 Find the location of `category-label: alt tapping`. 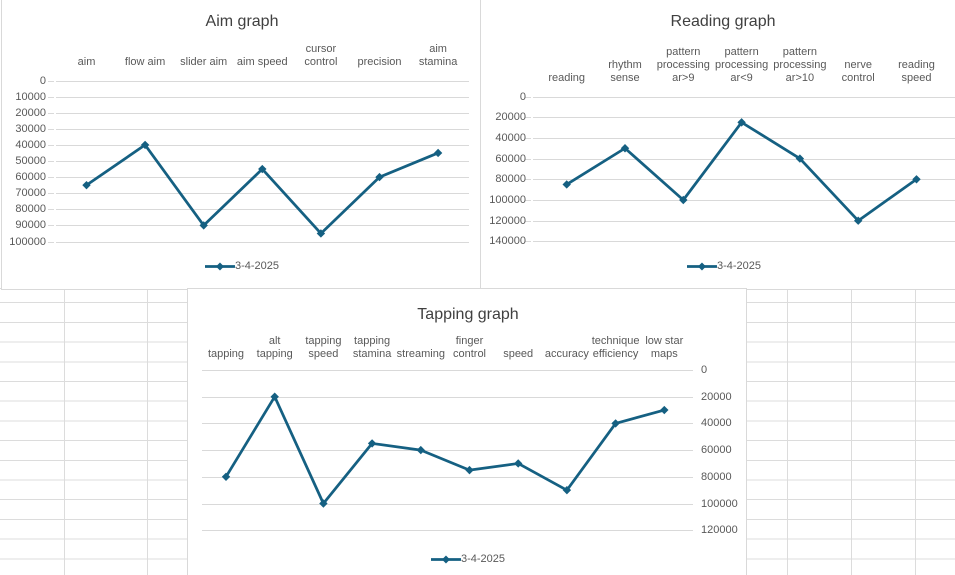

category-label: alt tapping is located at coordinates (274, 347).